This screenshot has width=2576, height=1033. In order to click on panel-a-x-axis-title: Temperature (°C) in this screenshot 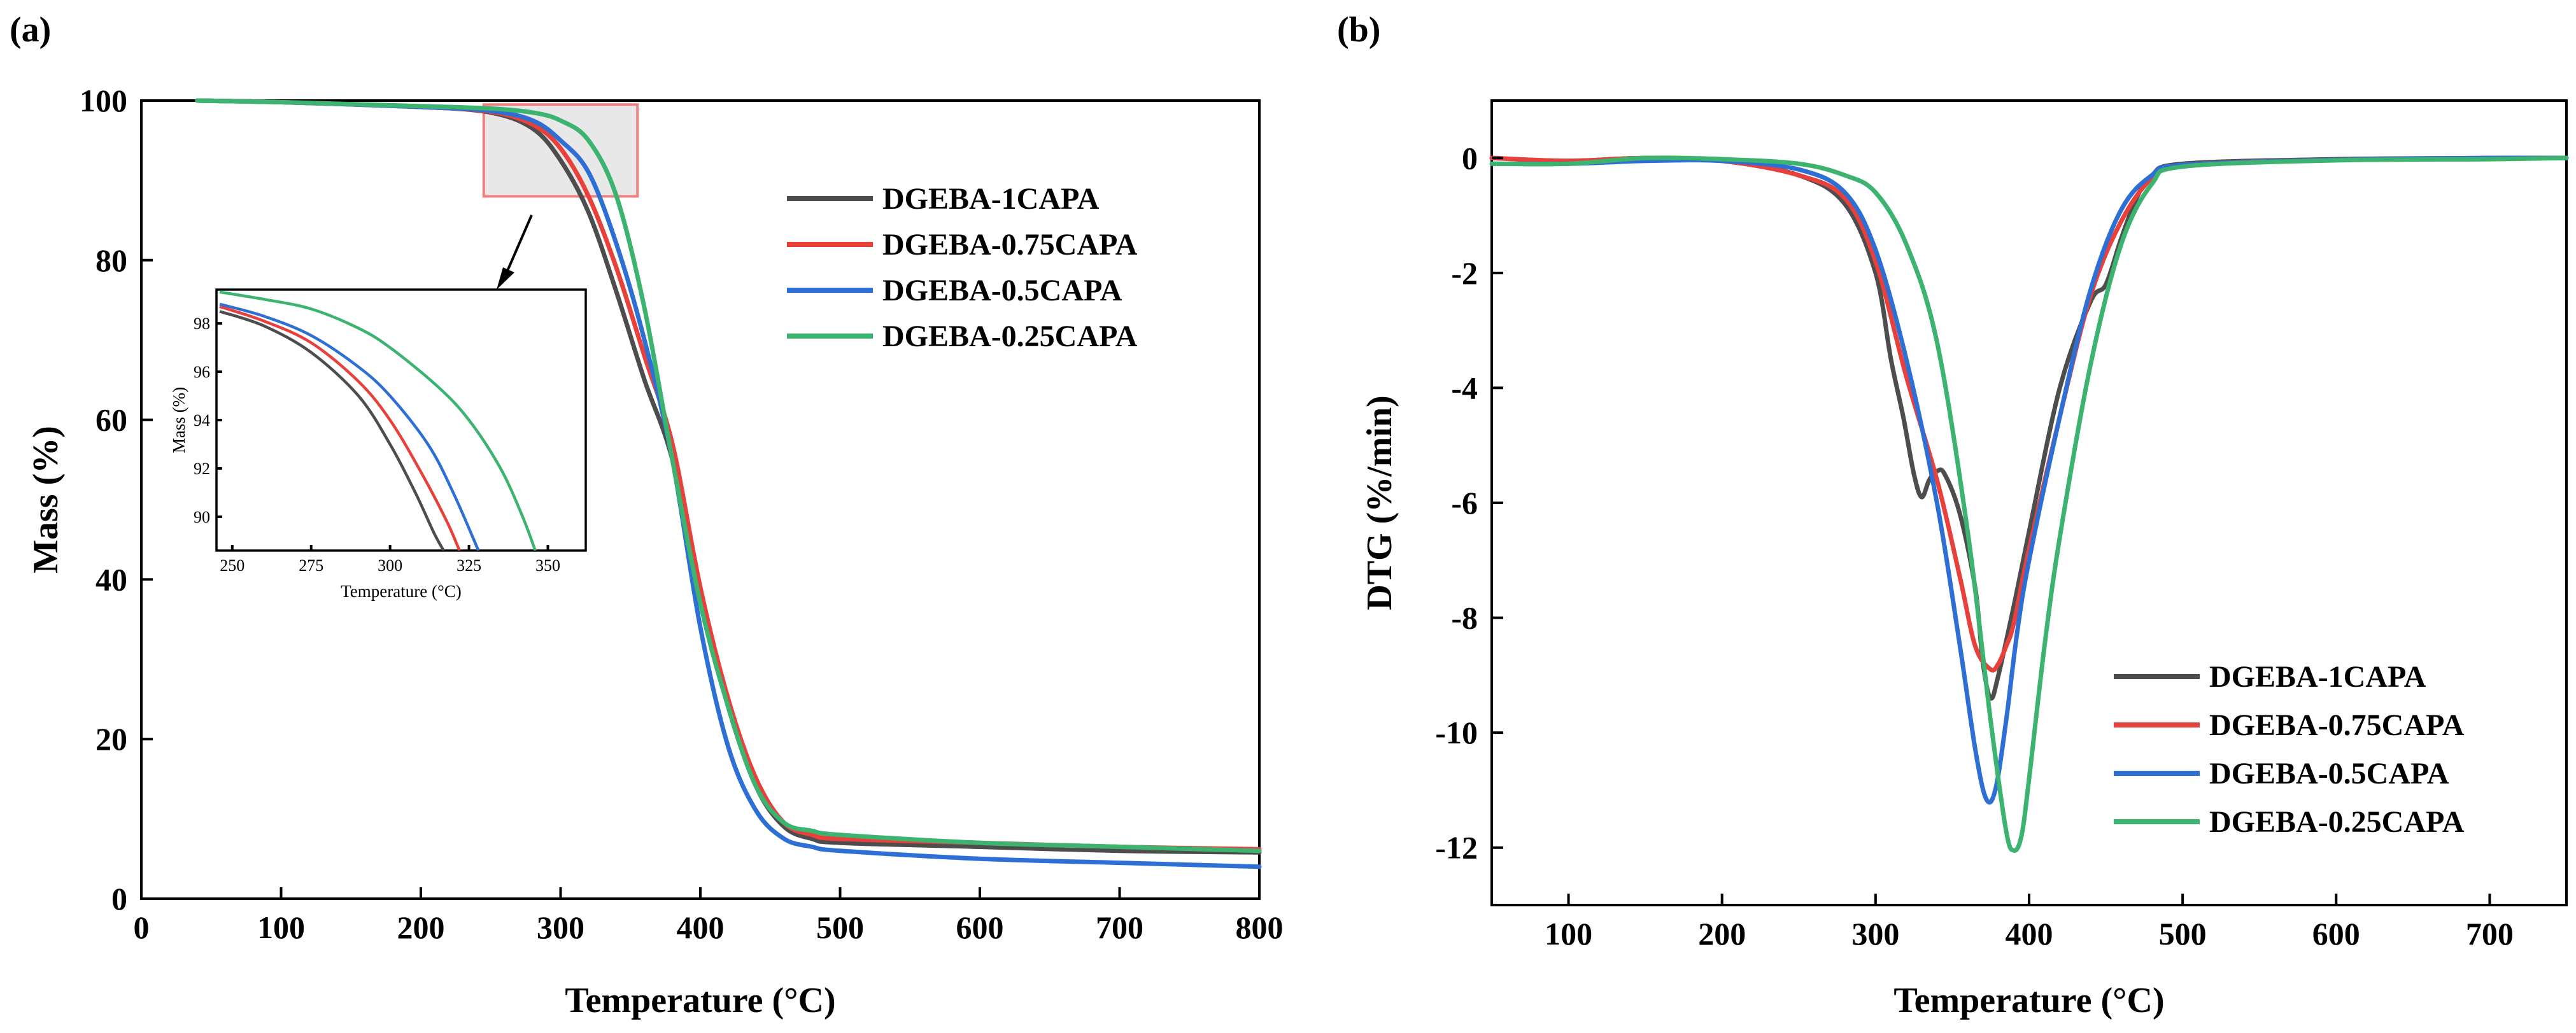, I will do `click(700, 1000)`.